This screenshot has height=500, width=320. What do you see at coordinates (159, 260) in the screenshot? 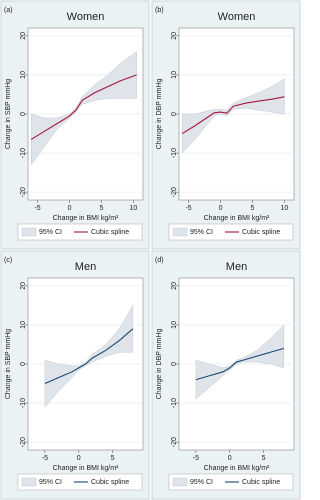
I see `panel-label: (d)` at bounding box center [159, 260].